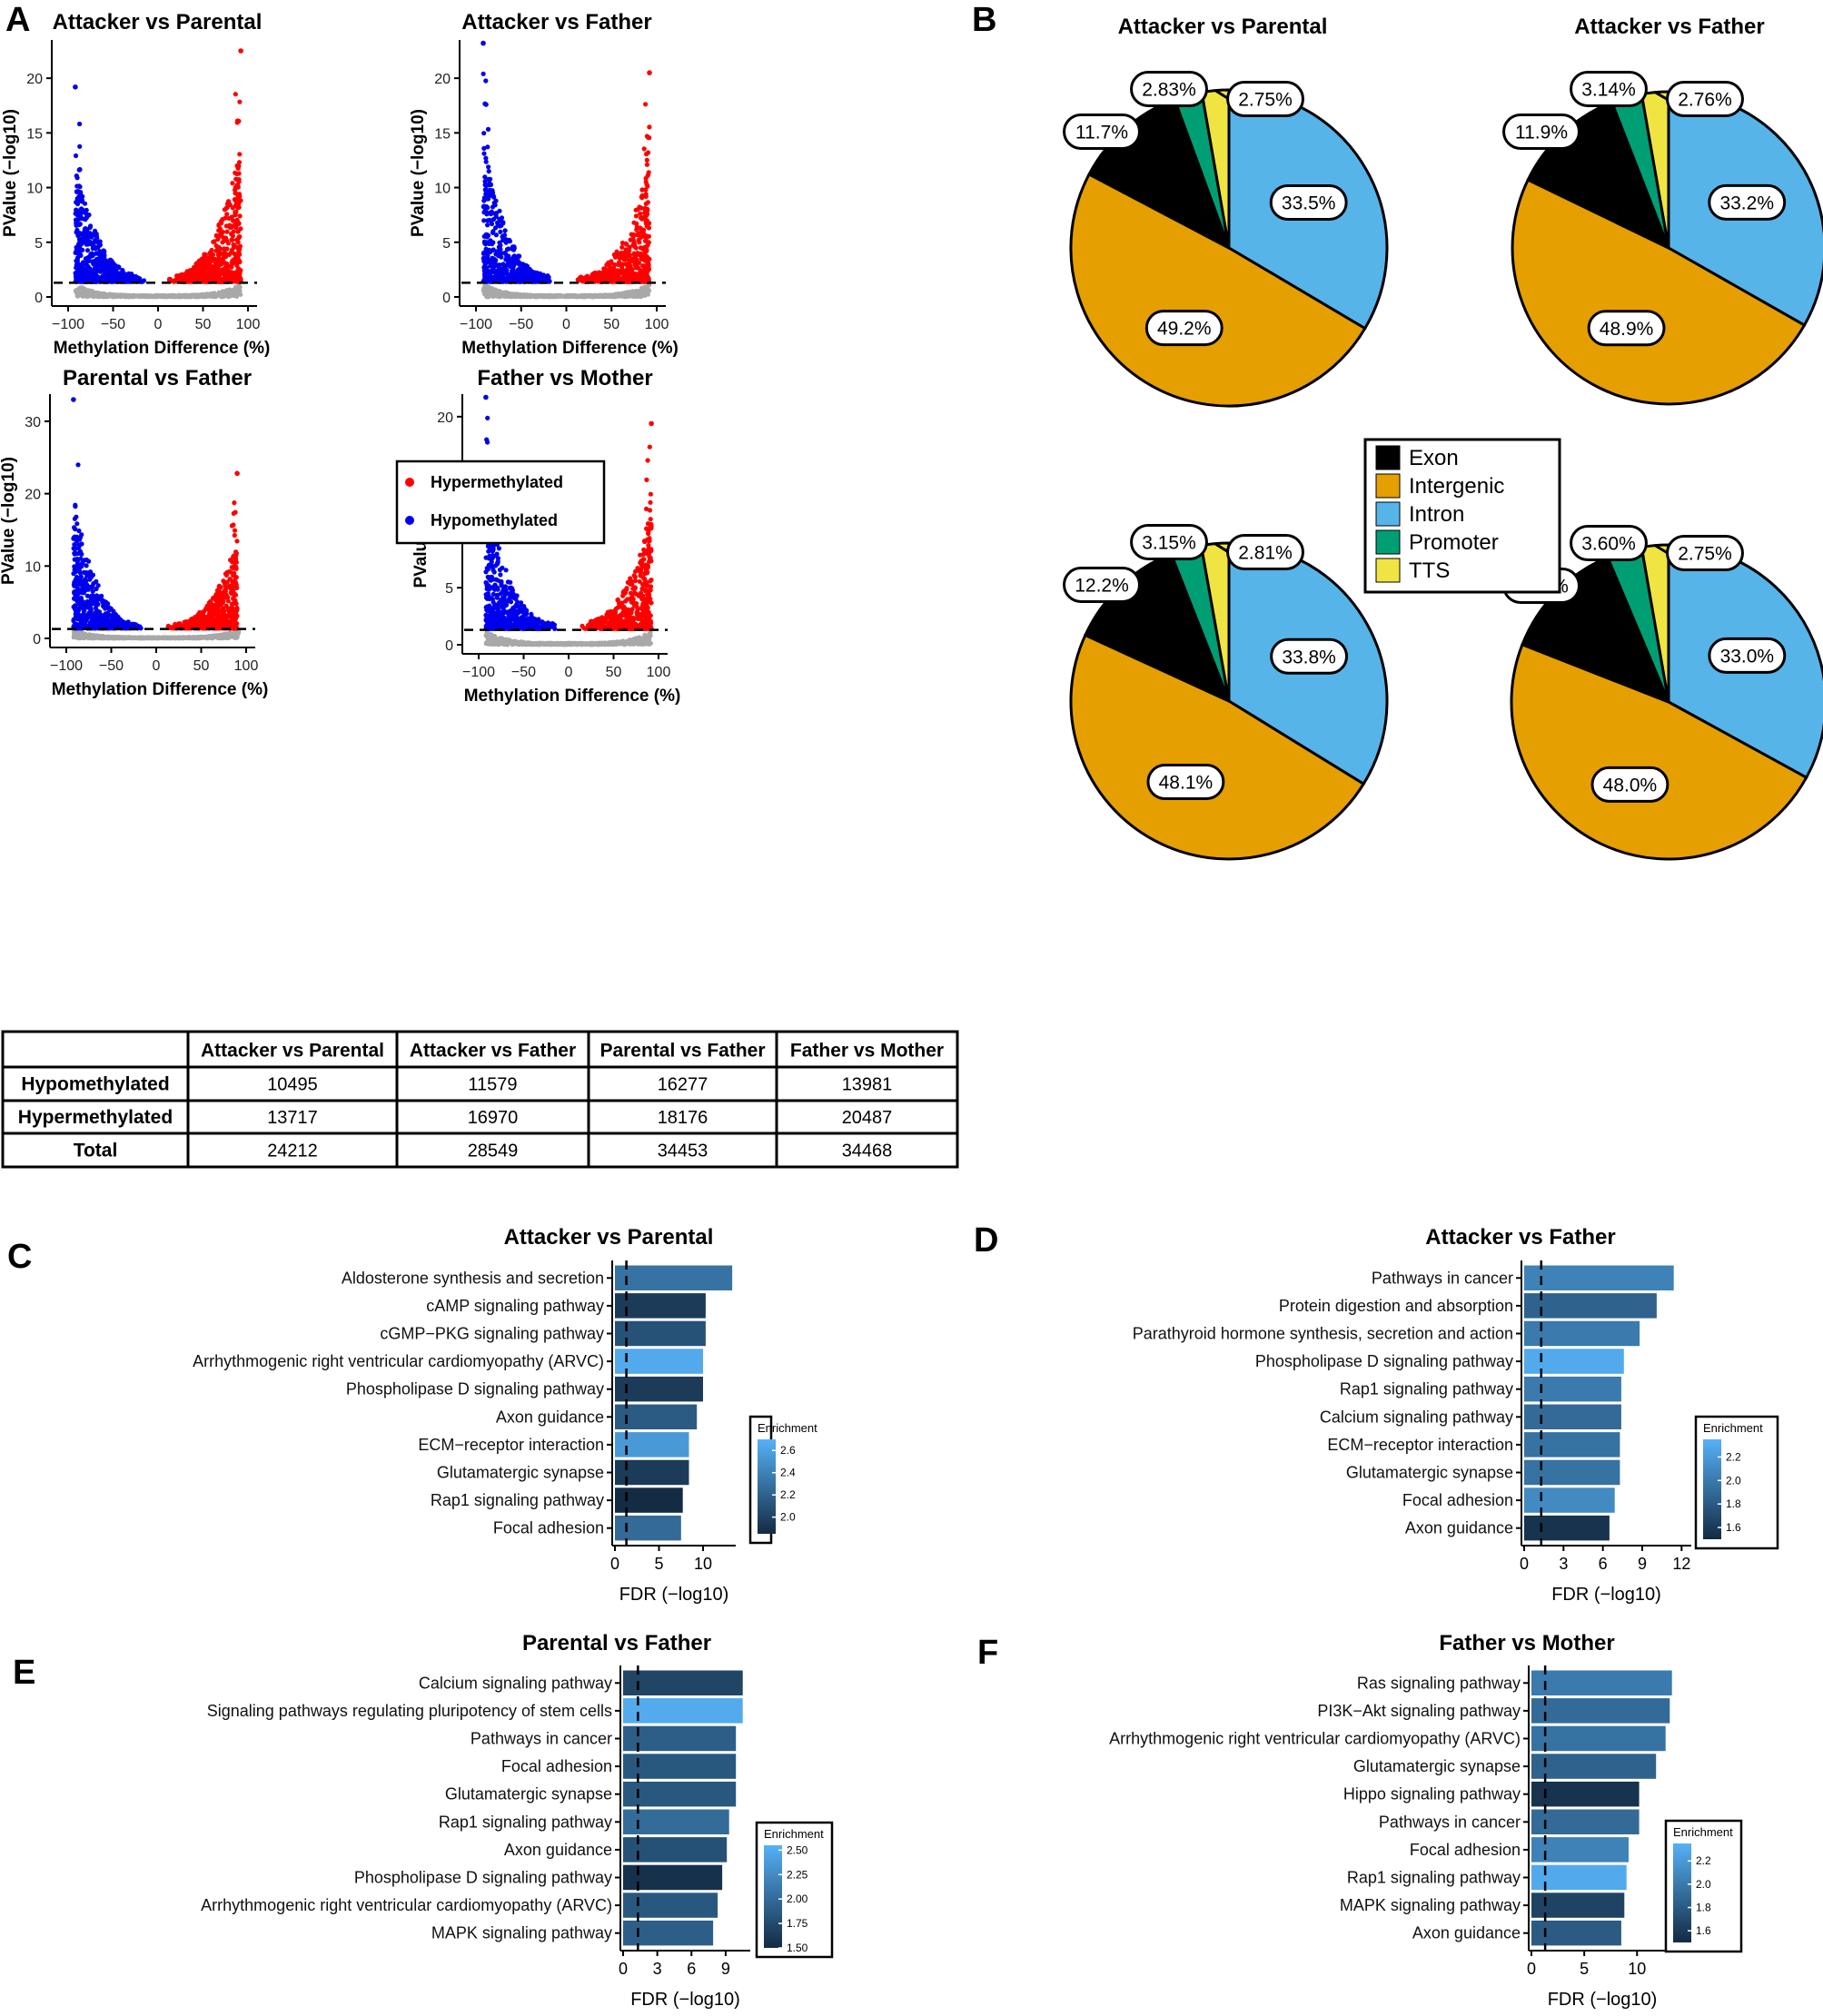  What do you see at coordinates (442, 134) in the screenshot?
I see `y-tick-label: 15` at bounding box center [442, 134].